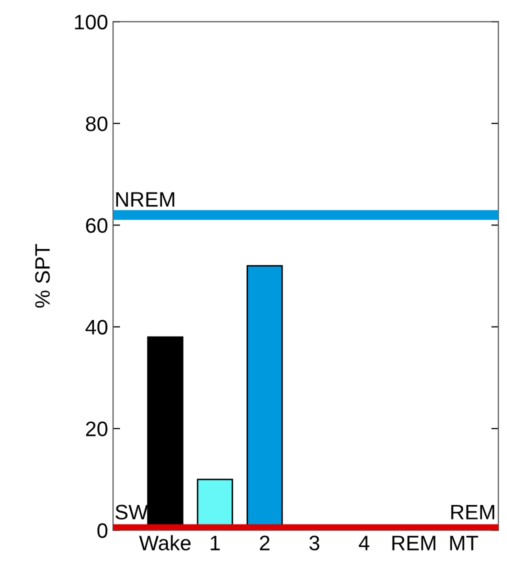 The height and width of the screenshot is (572, 507). I want to click on x-tick-label: 4, so click(364, 543).